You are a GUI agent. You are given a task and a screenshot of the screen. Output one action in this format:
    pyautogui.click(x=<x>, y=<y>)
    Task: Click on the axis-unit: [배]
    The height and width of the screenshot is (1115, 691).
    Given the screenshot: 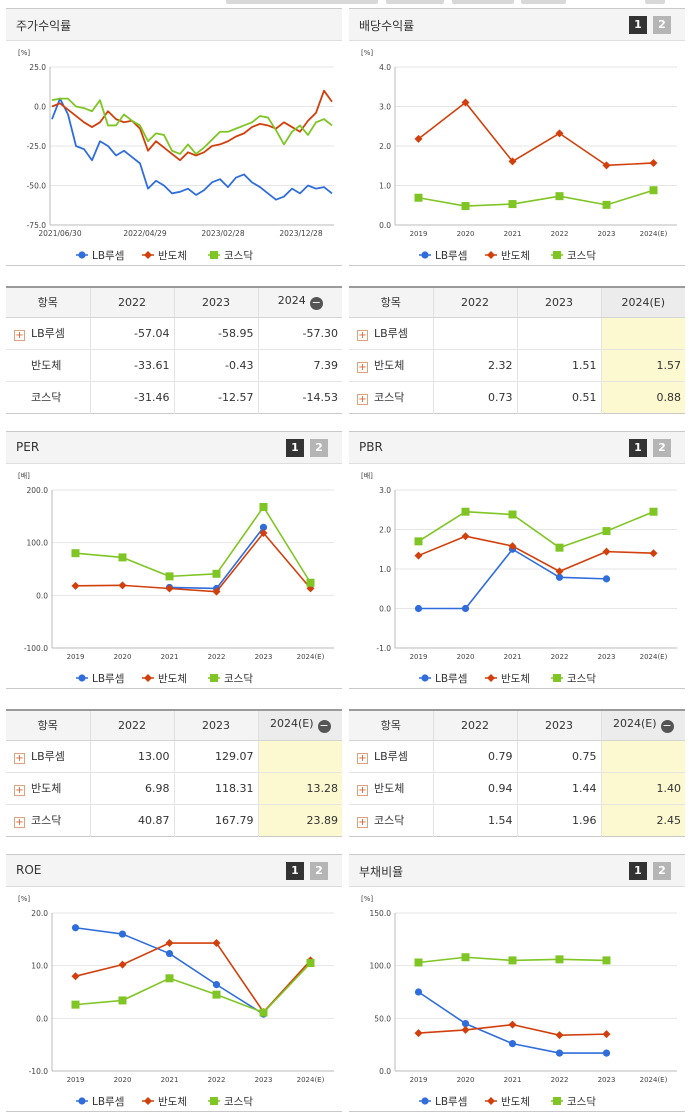 What is the action you would take?
    pyautogui.click(x=367, y=475)
    